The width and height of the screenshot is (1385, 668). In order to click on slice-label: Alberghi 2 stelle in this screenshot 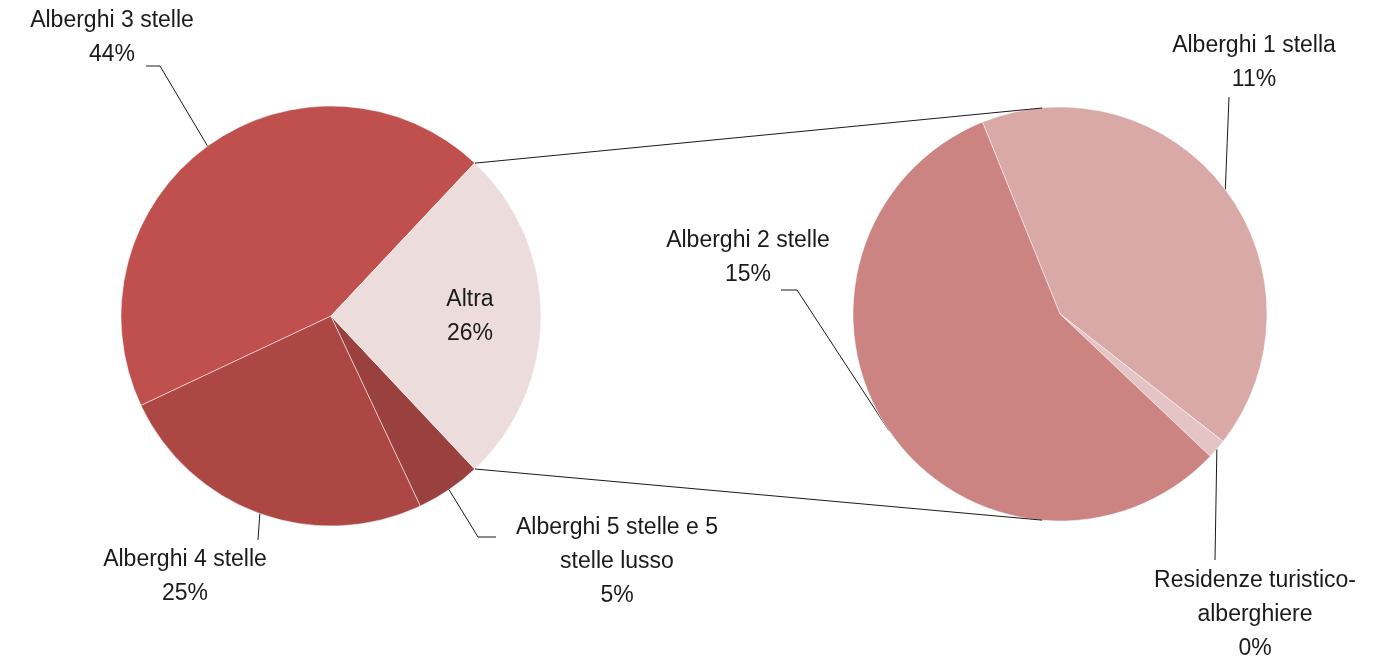, I will do `click(748, 239)`.